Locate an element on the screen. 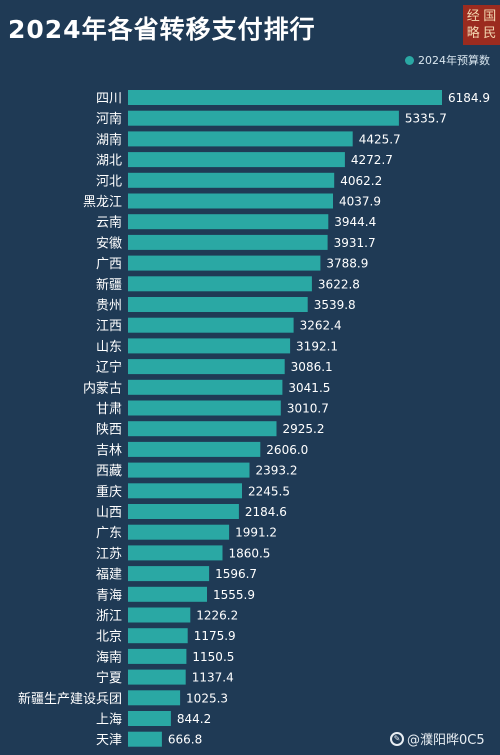  category-label: 江苏 is located at coordinates (109, 554).